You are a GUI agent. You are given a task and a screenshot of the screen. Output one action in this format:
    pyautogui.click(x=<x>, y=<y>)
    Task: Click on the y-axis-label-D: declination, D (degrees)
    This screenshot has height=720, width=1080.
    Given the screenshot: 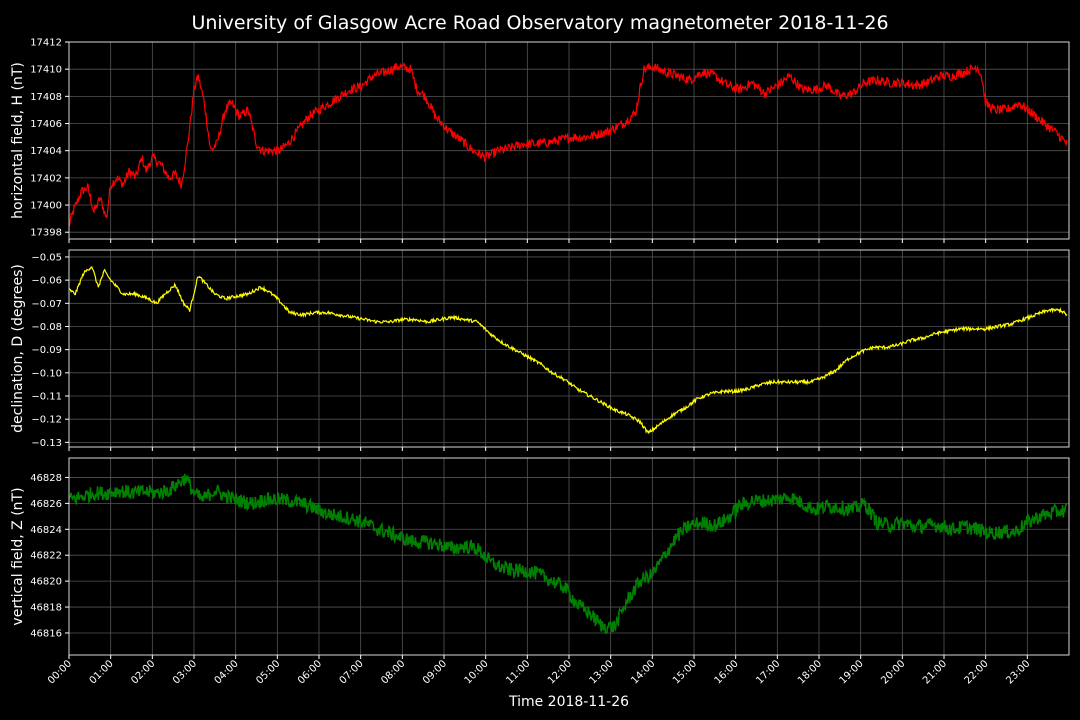 What is the action you would take?
    pyautogui.click(x=18, y=348)
    